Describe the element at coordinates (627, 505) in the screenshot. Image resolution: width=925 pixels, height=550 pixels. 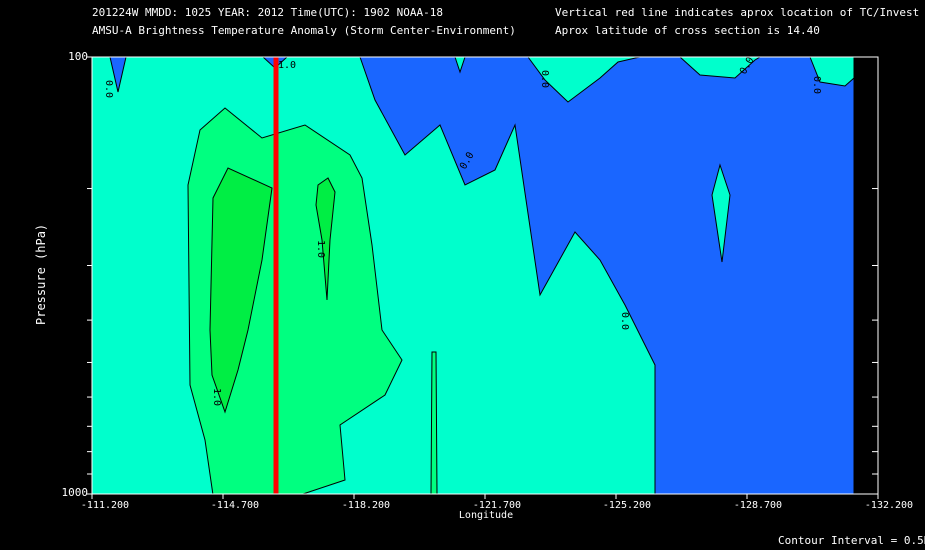
I see `x-tick-label-5: -125.200` at that location.